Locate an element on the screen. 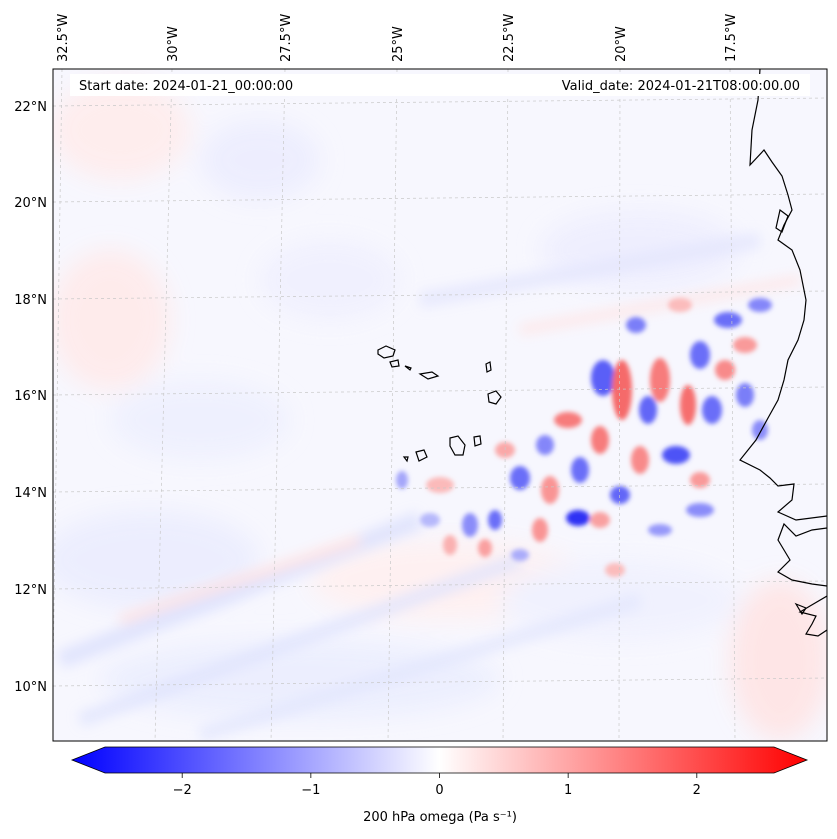  colorbar-tick-label: −1 is located at coordinates (310, 790).